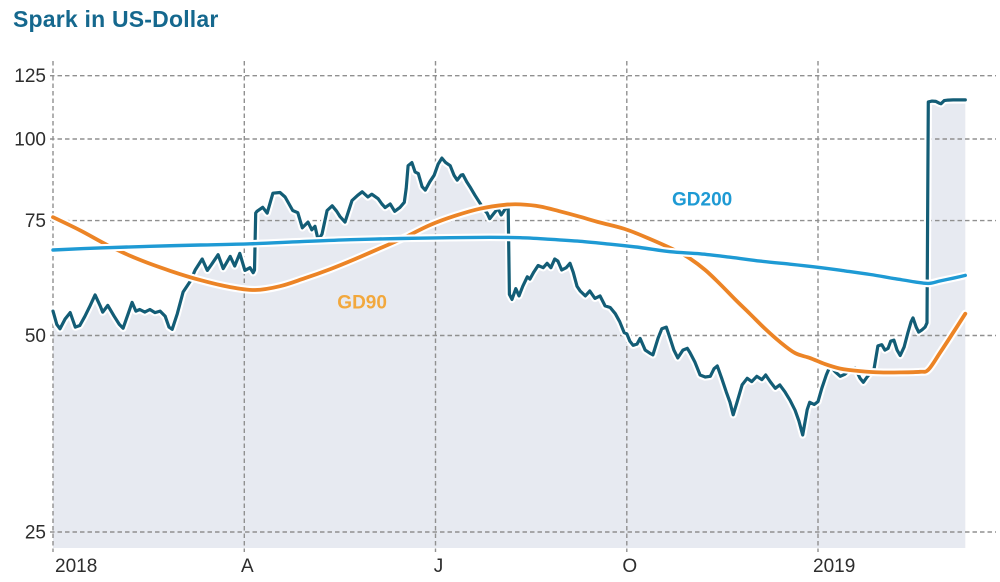 The width and height of the screenshot is (1000, 582). Describe the element at coordinates (35, 533) in the screenshot. I see `y-tick-25: 25` at that location.